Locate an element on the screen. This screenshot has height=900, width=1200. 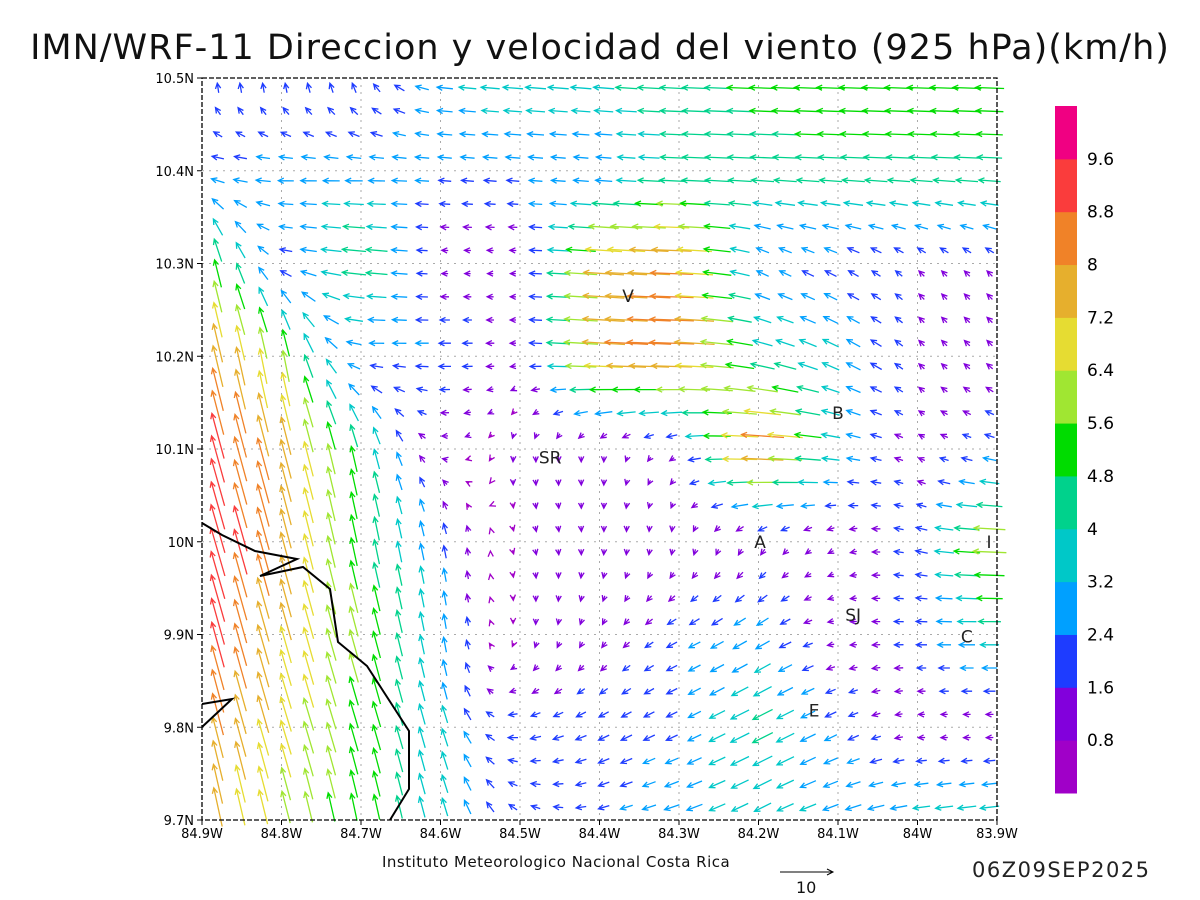
colorbar-label: 8.8 is located at coordinates (1100, 213).